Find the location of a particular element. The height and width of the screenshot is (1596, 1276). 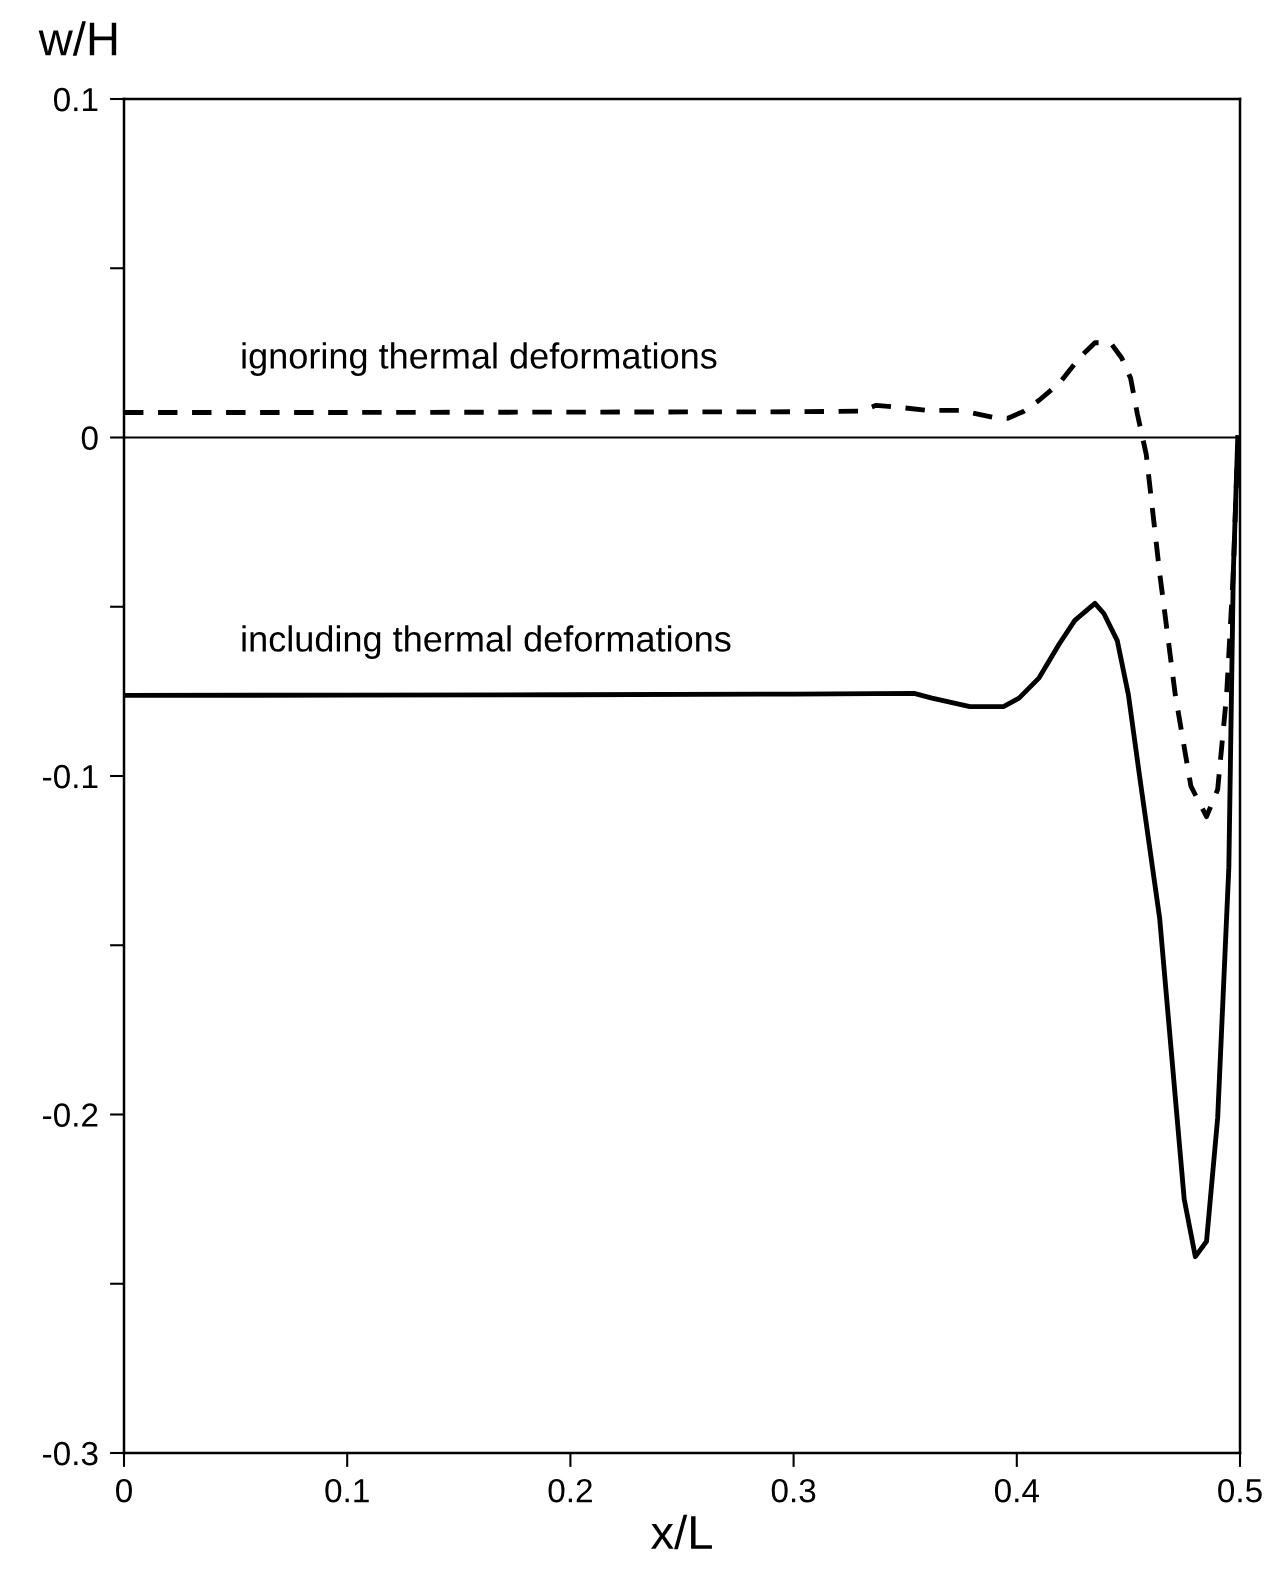

x-axis-title: x/L is located at coordinates (681, 1532).